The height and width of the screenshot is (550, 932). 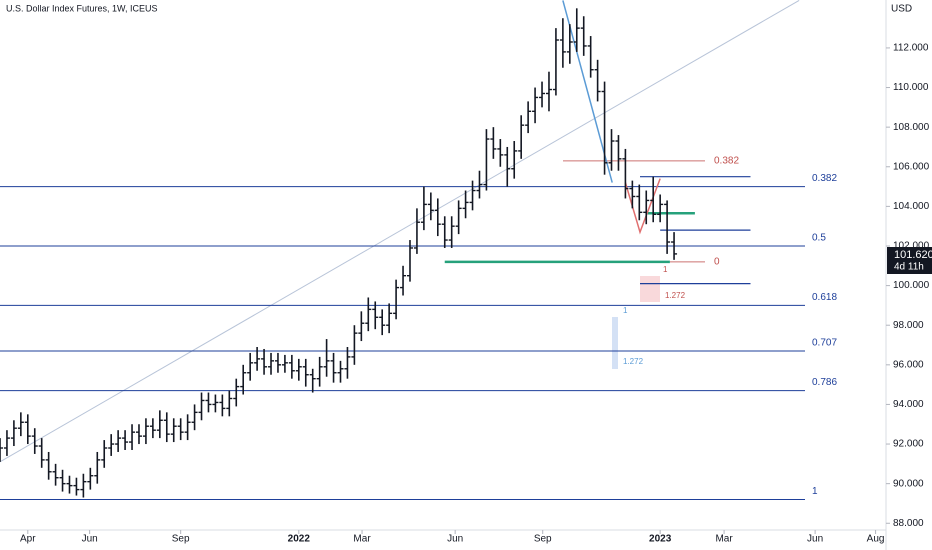 What do you see at coordinates (815, 491) in the screenshot?
I see `fib-label: 1` at bounding box center [815, 491].